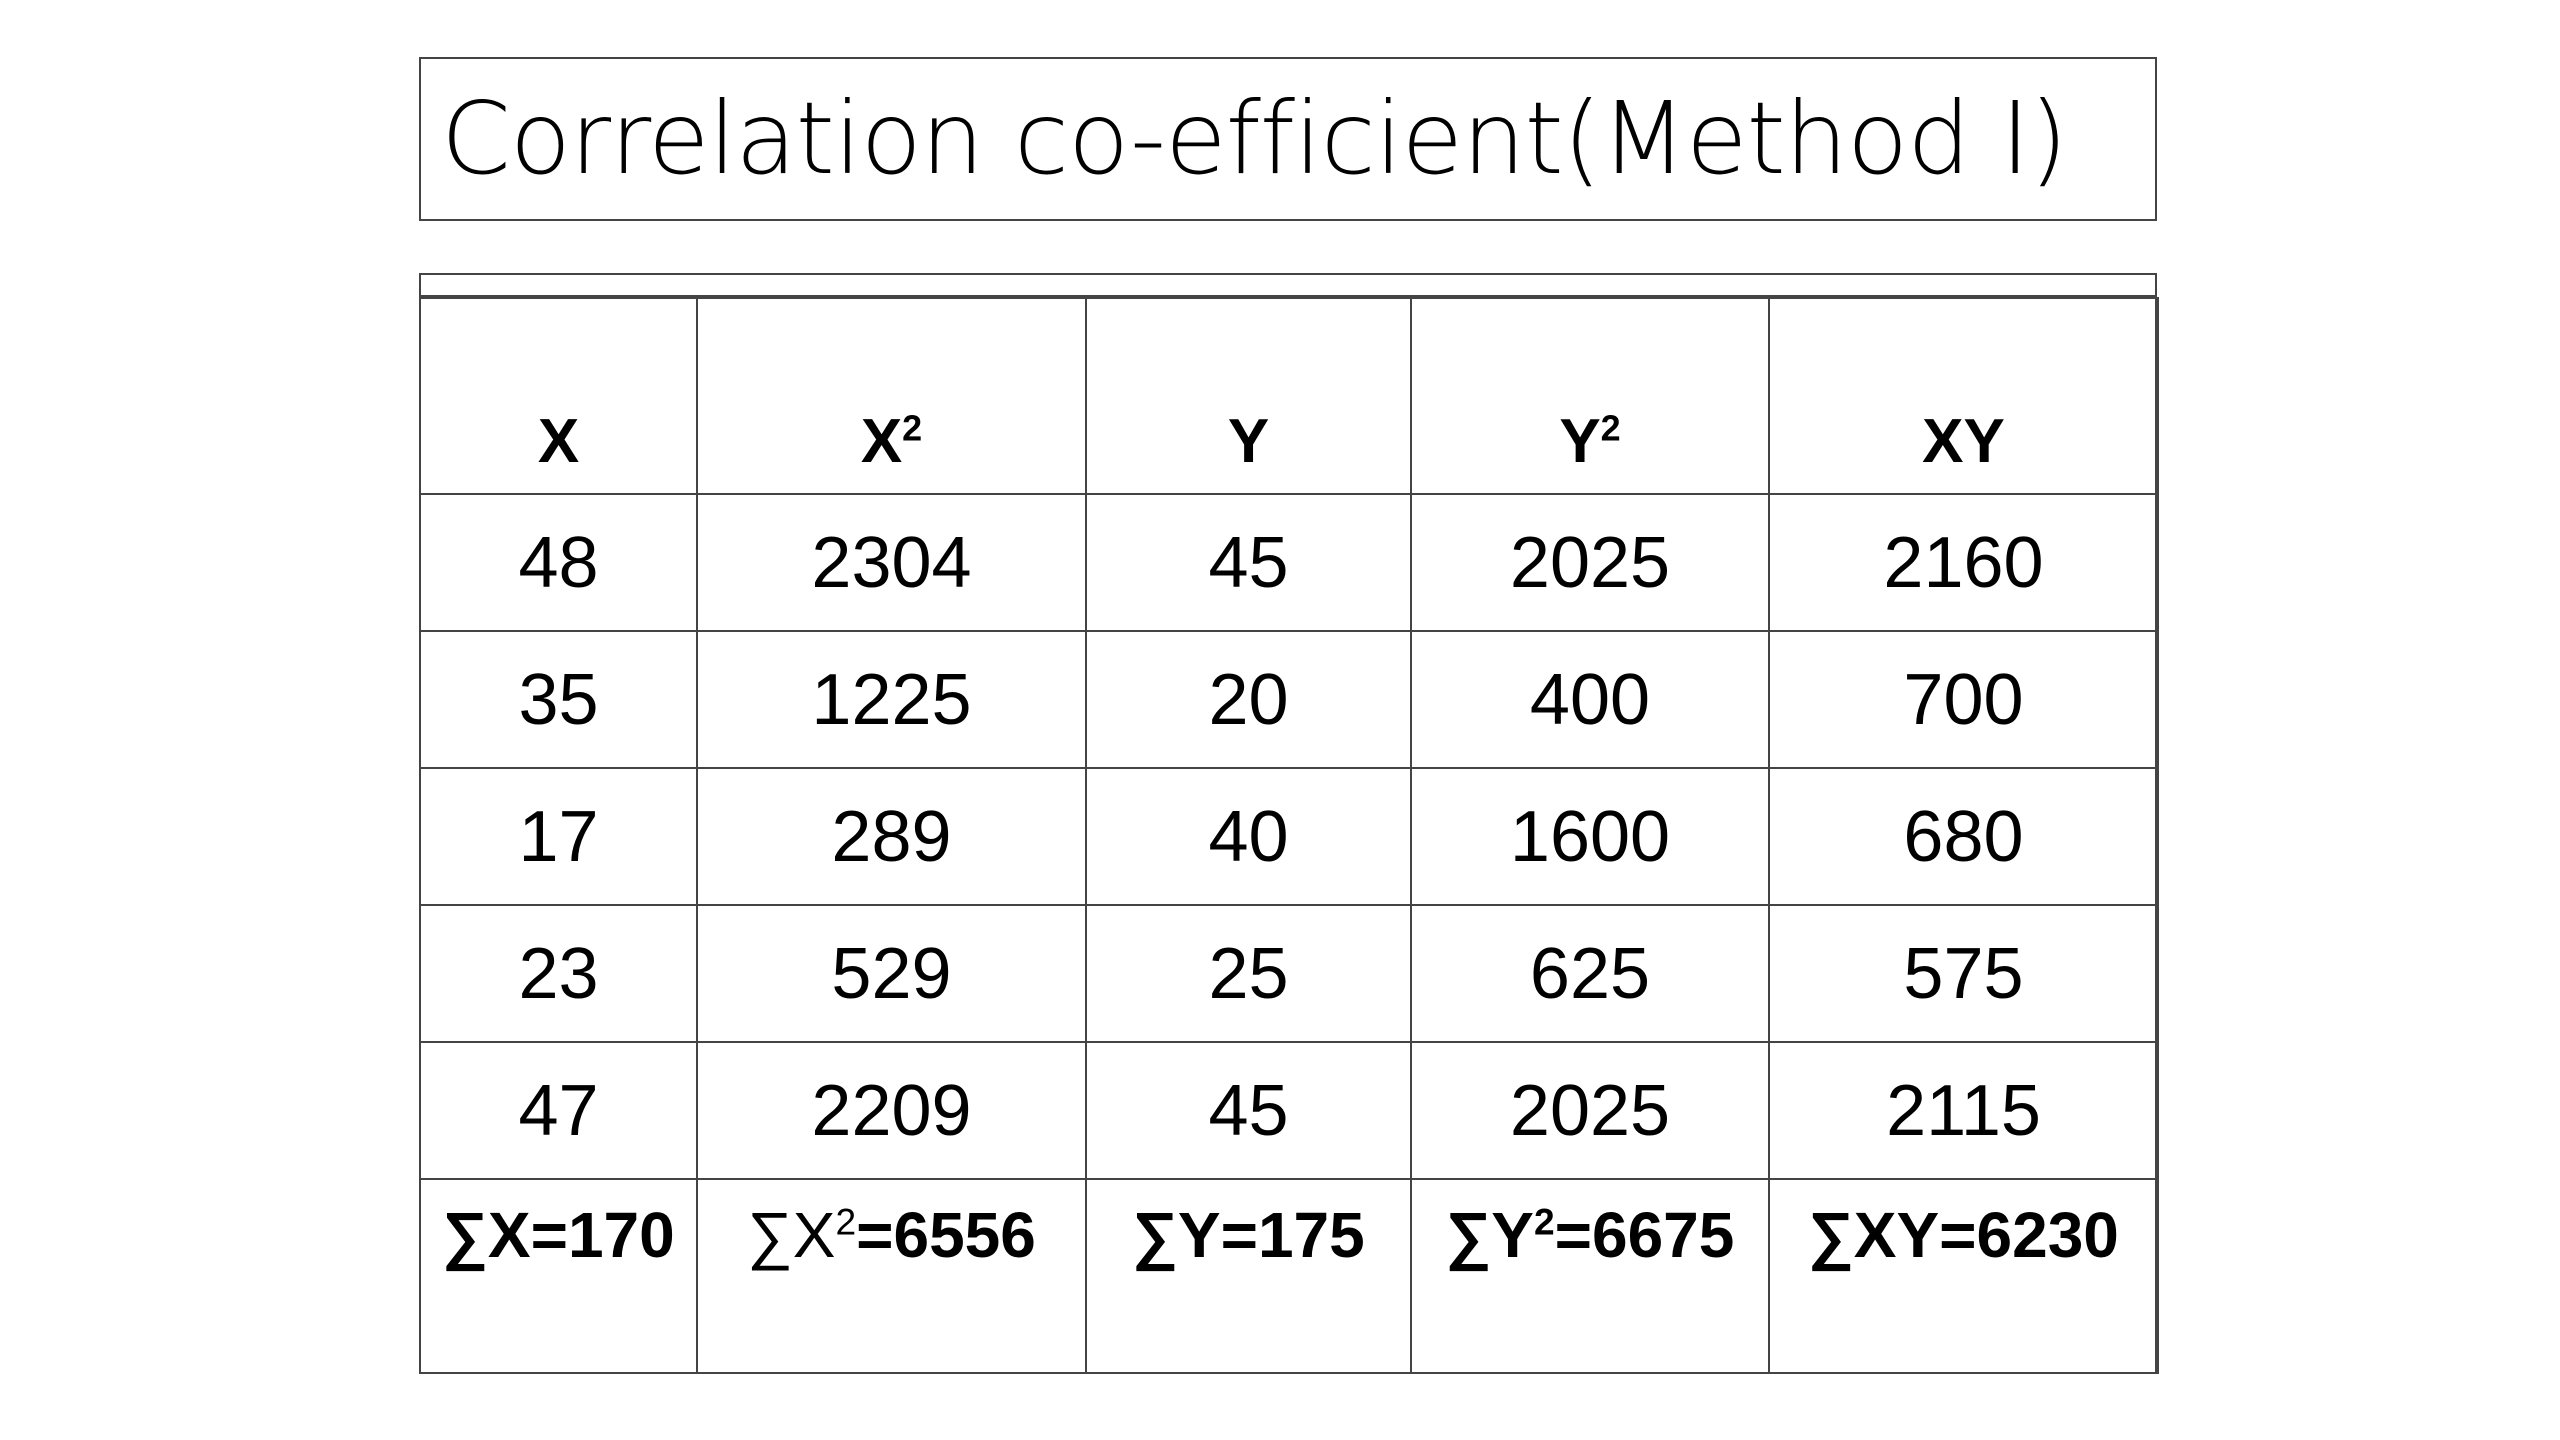 The image size is (2560, 1440). What do you see at coordinates (891, 396) in the screenshot?
I see `header-x-squared: X2` at bounding box center [891, 396].